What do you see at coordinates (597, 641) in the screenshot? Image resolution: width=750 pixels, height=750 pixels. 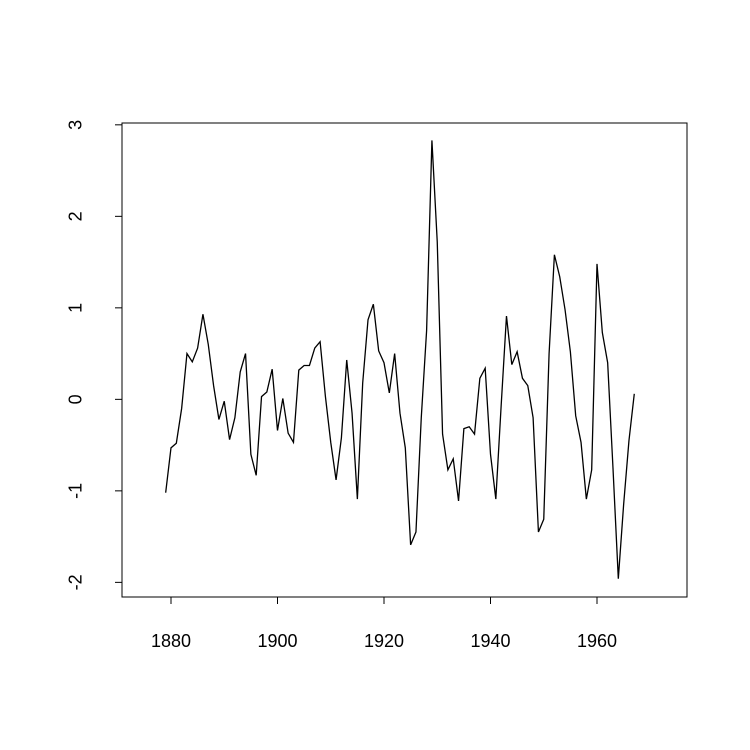 I see `x-tick-label: 1960` at bounding box center [597, 641].